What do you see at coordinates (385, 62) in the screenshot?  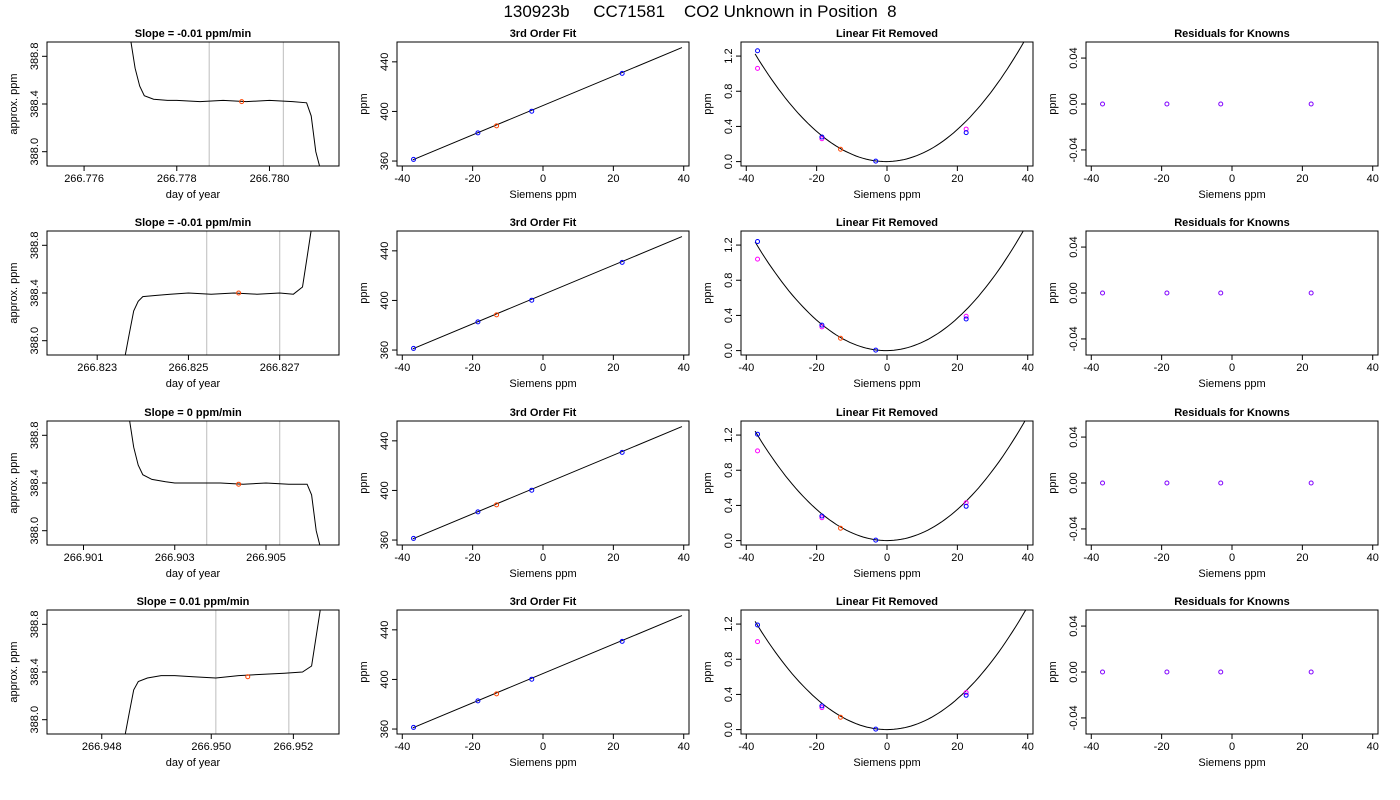 I see `y-tick-label: 440` at bounding box center [385, 62].